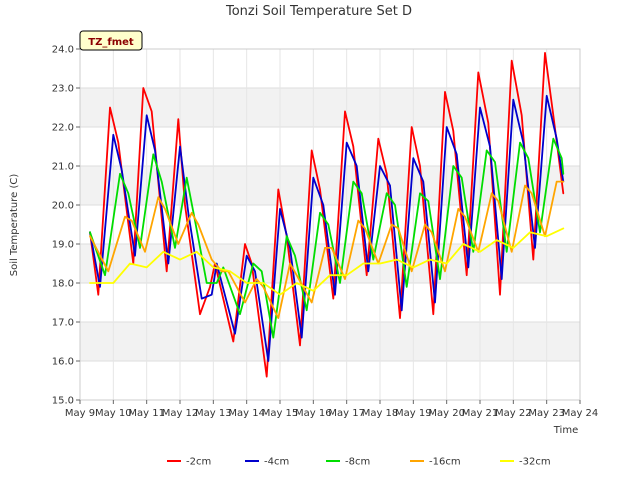 The height and width of the screenshot is (480, 640). I want to click on x-tick-label: May 24, so click(580, 413).